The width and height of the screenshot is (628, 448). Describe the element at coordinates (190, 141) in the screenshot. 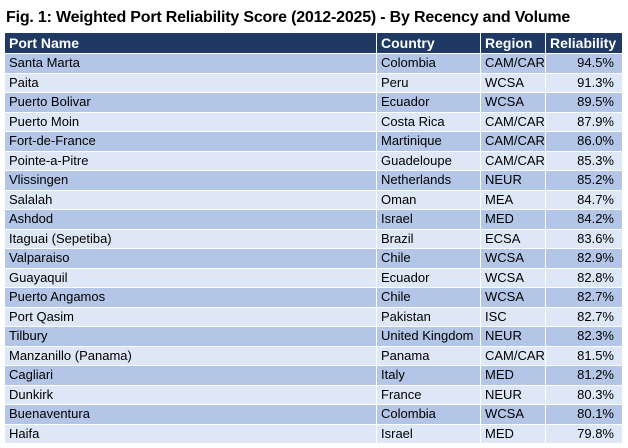

I see `port-name-cell: Fort-de-France` at that location.